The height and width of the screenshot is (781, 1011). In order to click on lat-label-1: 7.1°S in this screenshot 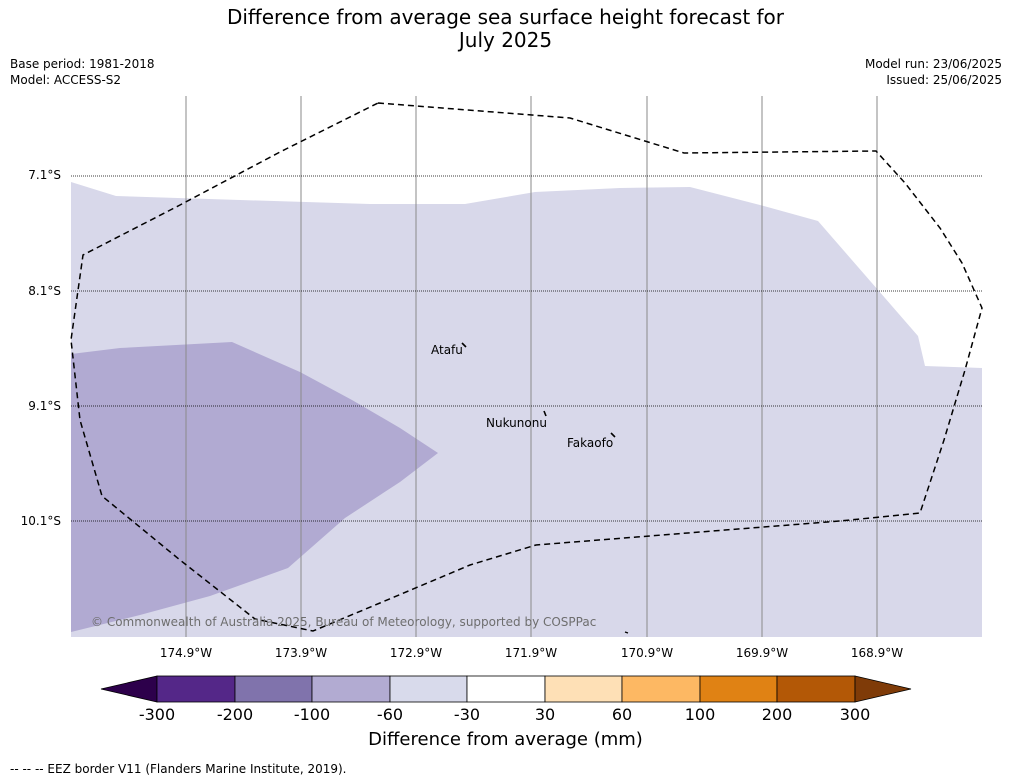, I will do `click(44, 175)`.